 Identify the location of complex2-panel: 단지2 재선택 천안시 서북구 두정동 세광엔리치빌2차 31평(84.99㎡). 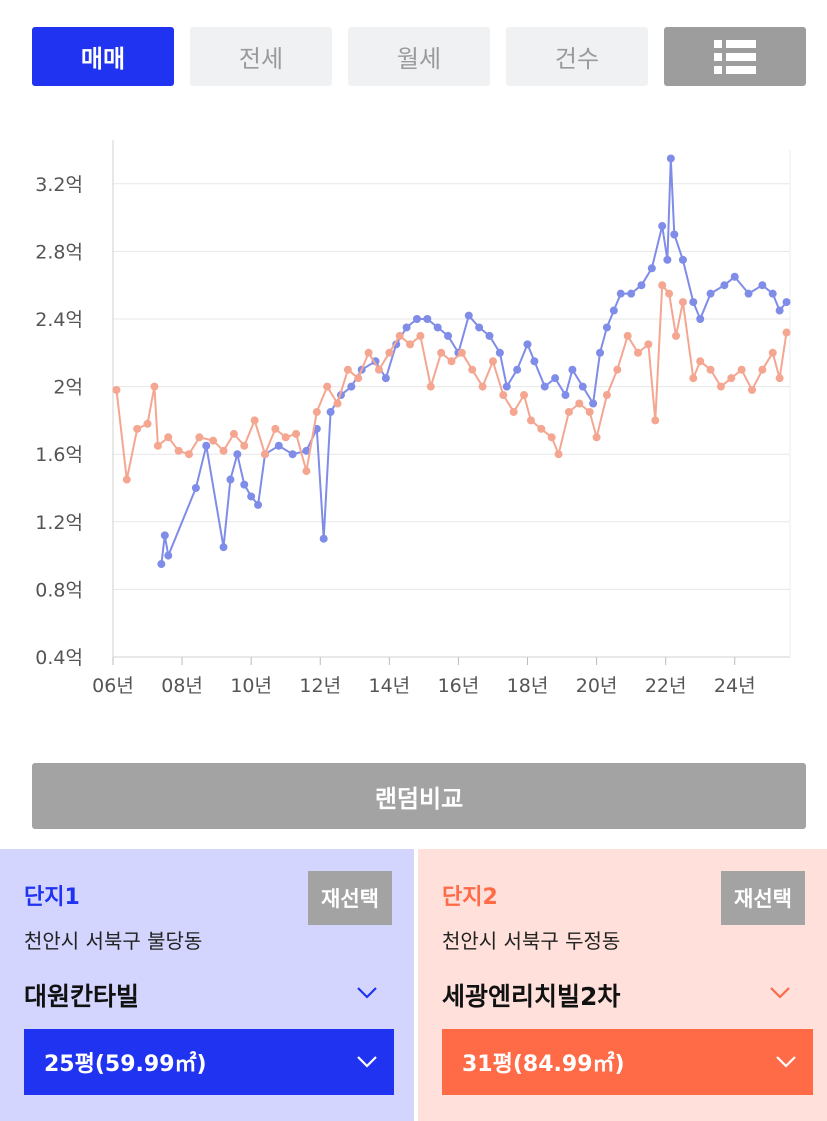
(622, 985).